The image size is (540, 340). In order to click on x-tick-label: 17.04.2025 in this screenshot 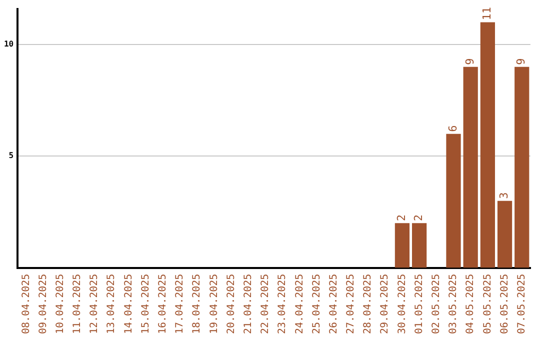, I will do `click(180, 304)`.